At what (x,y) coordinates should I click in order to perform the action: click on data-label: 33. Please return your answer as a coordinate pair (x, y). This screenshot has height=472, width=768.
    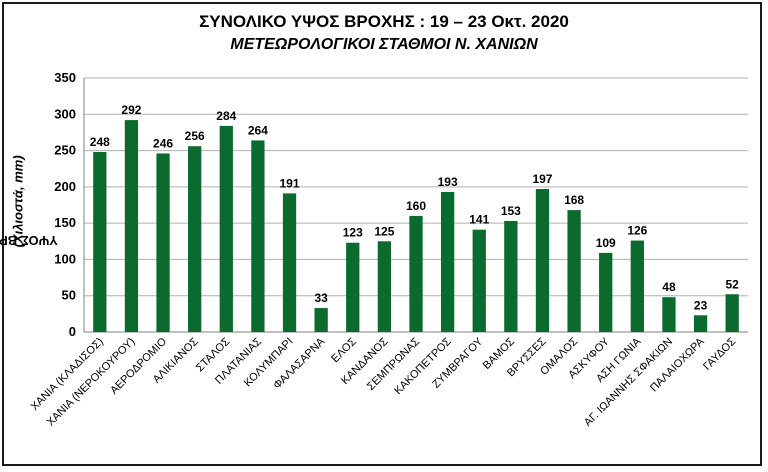
    Looking at the image, I should click on (321, 298).